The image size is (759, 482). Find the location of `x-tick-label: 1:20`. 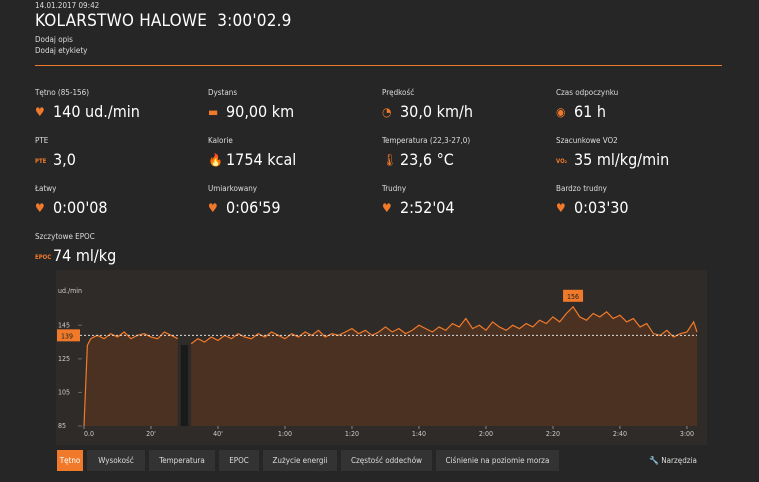

x-tick-label: 1:20 is located at coordinates (352, 434).